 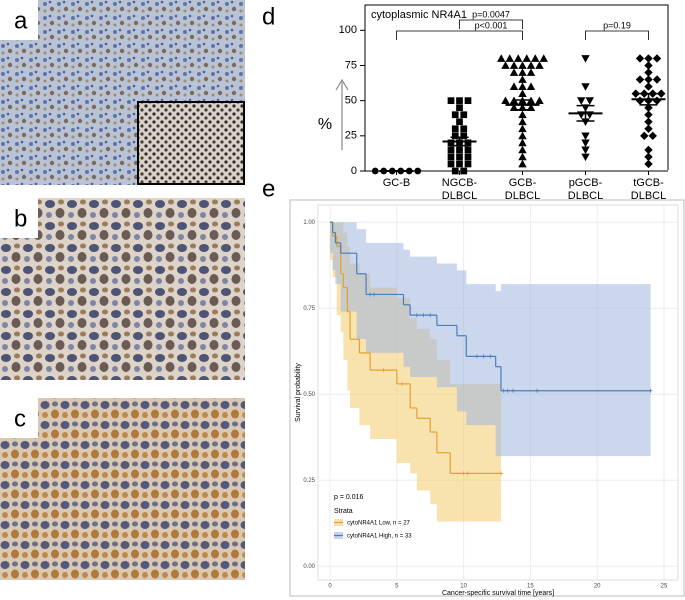 I want to click on chart-title: cytoplasmic NR4A1, so click(x=419, y=15).